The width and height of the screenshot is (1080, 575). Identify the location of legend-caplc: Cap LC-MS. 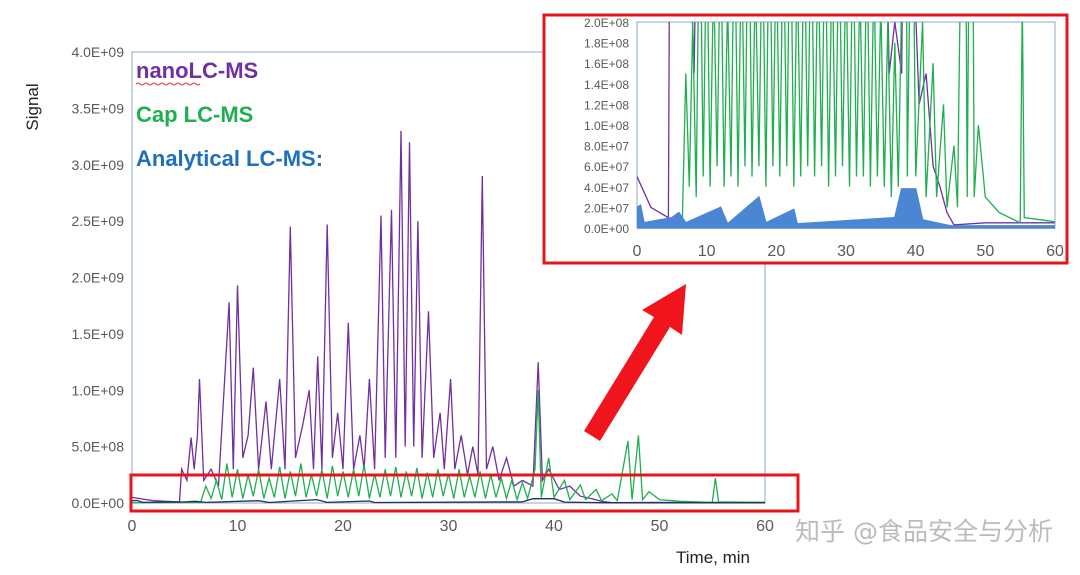
(194, 114).